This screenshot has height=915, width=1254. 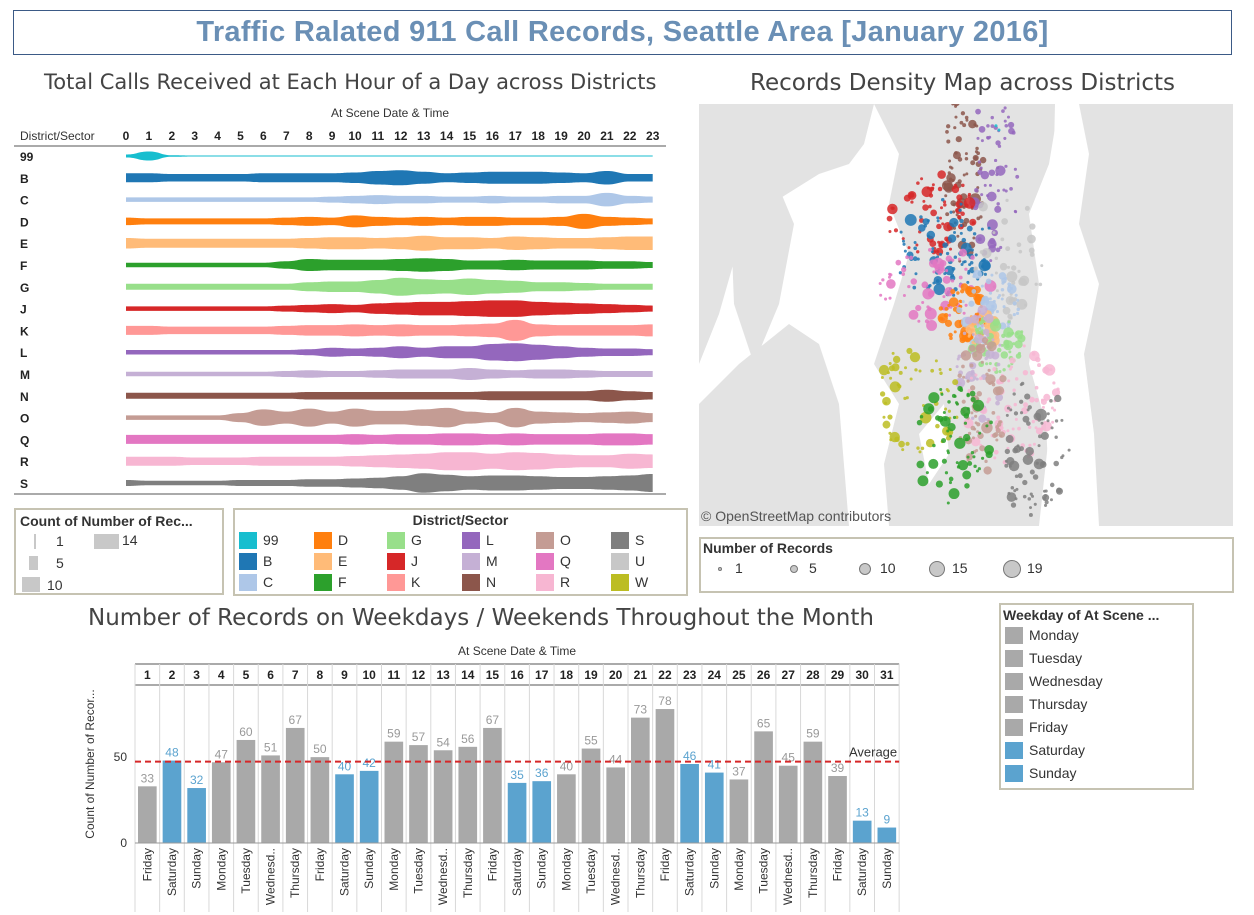 What do you see at coordinates (389, 352) in the screenshot?
I see `stream-L` at bounding box center [389, 352].